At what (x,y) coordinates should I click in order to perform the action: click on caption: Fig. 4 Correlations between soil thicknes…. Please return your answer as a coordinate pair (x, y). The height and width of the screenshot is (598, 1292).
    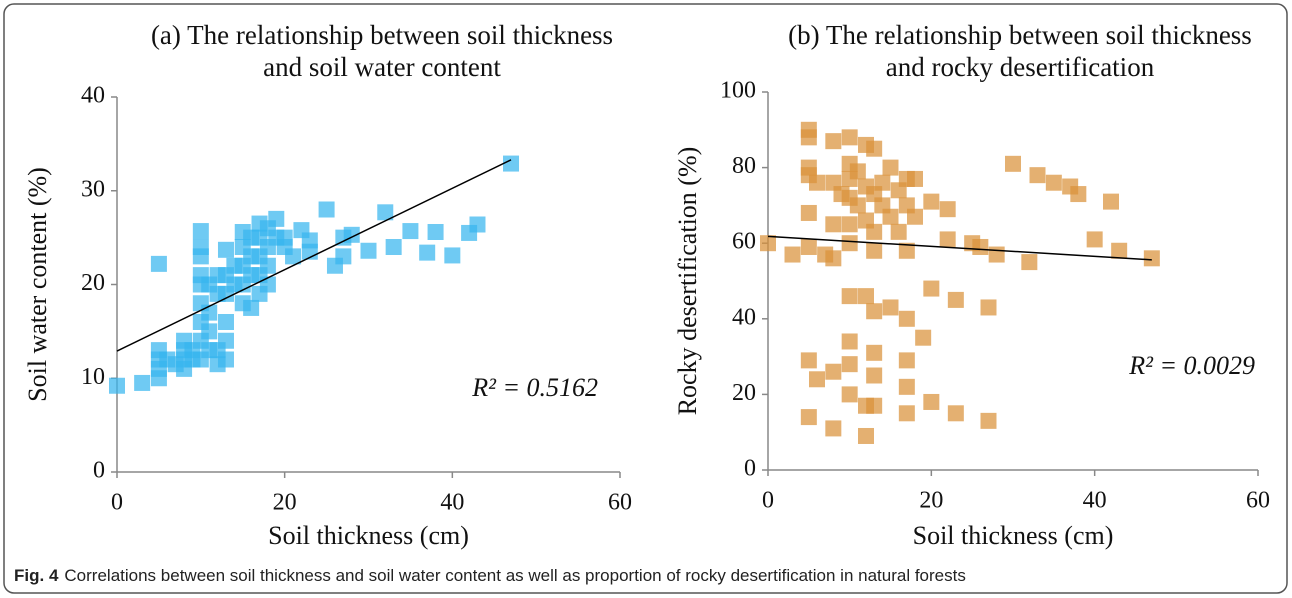
    Looking at the image, I should click on (490, 575).